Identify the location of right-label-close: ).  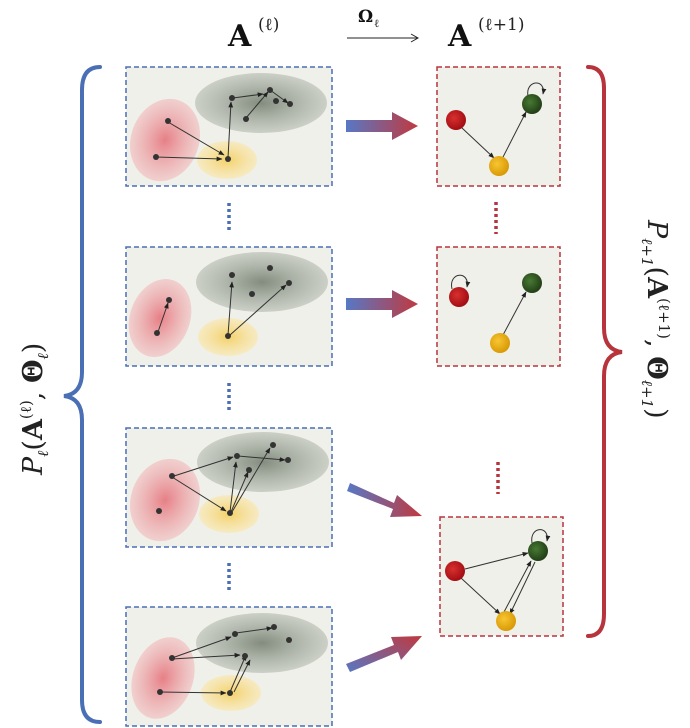
(656, 413).